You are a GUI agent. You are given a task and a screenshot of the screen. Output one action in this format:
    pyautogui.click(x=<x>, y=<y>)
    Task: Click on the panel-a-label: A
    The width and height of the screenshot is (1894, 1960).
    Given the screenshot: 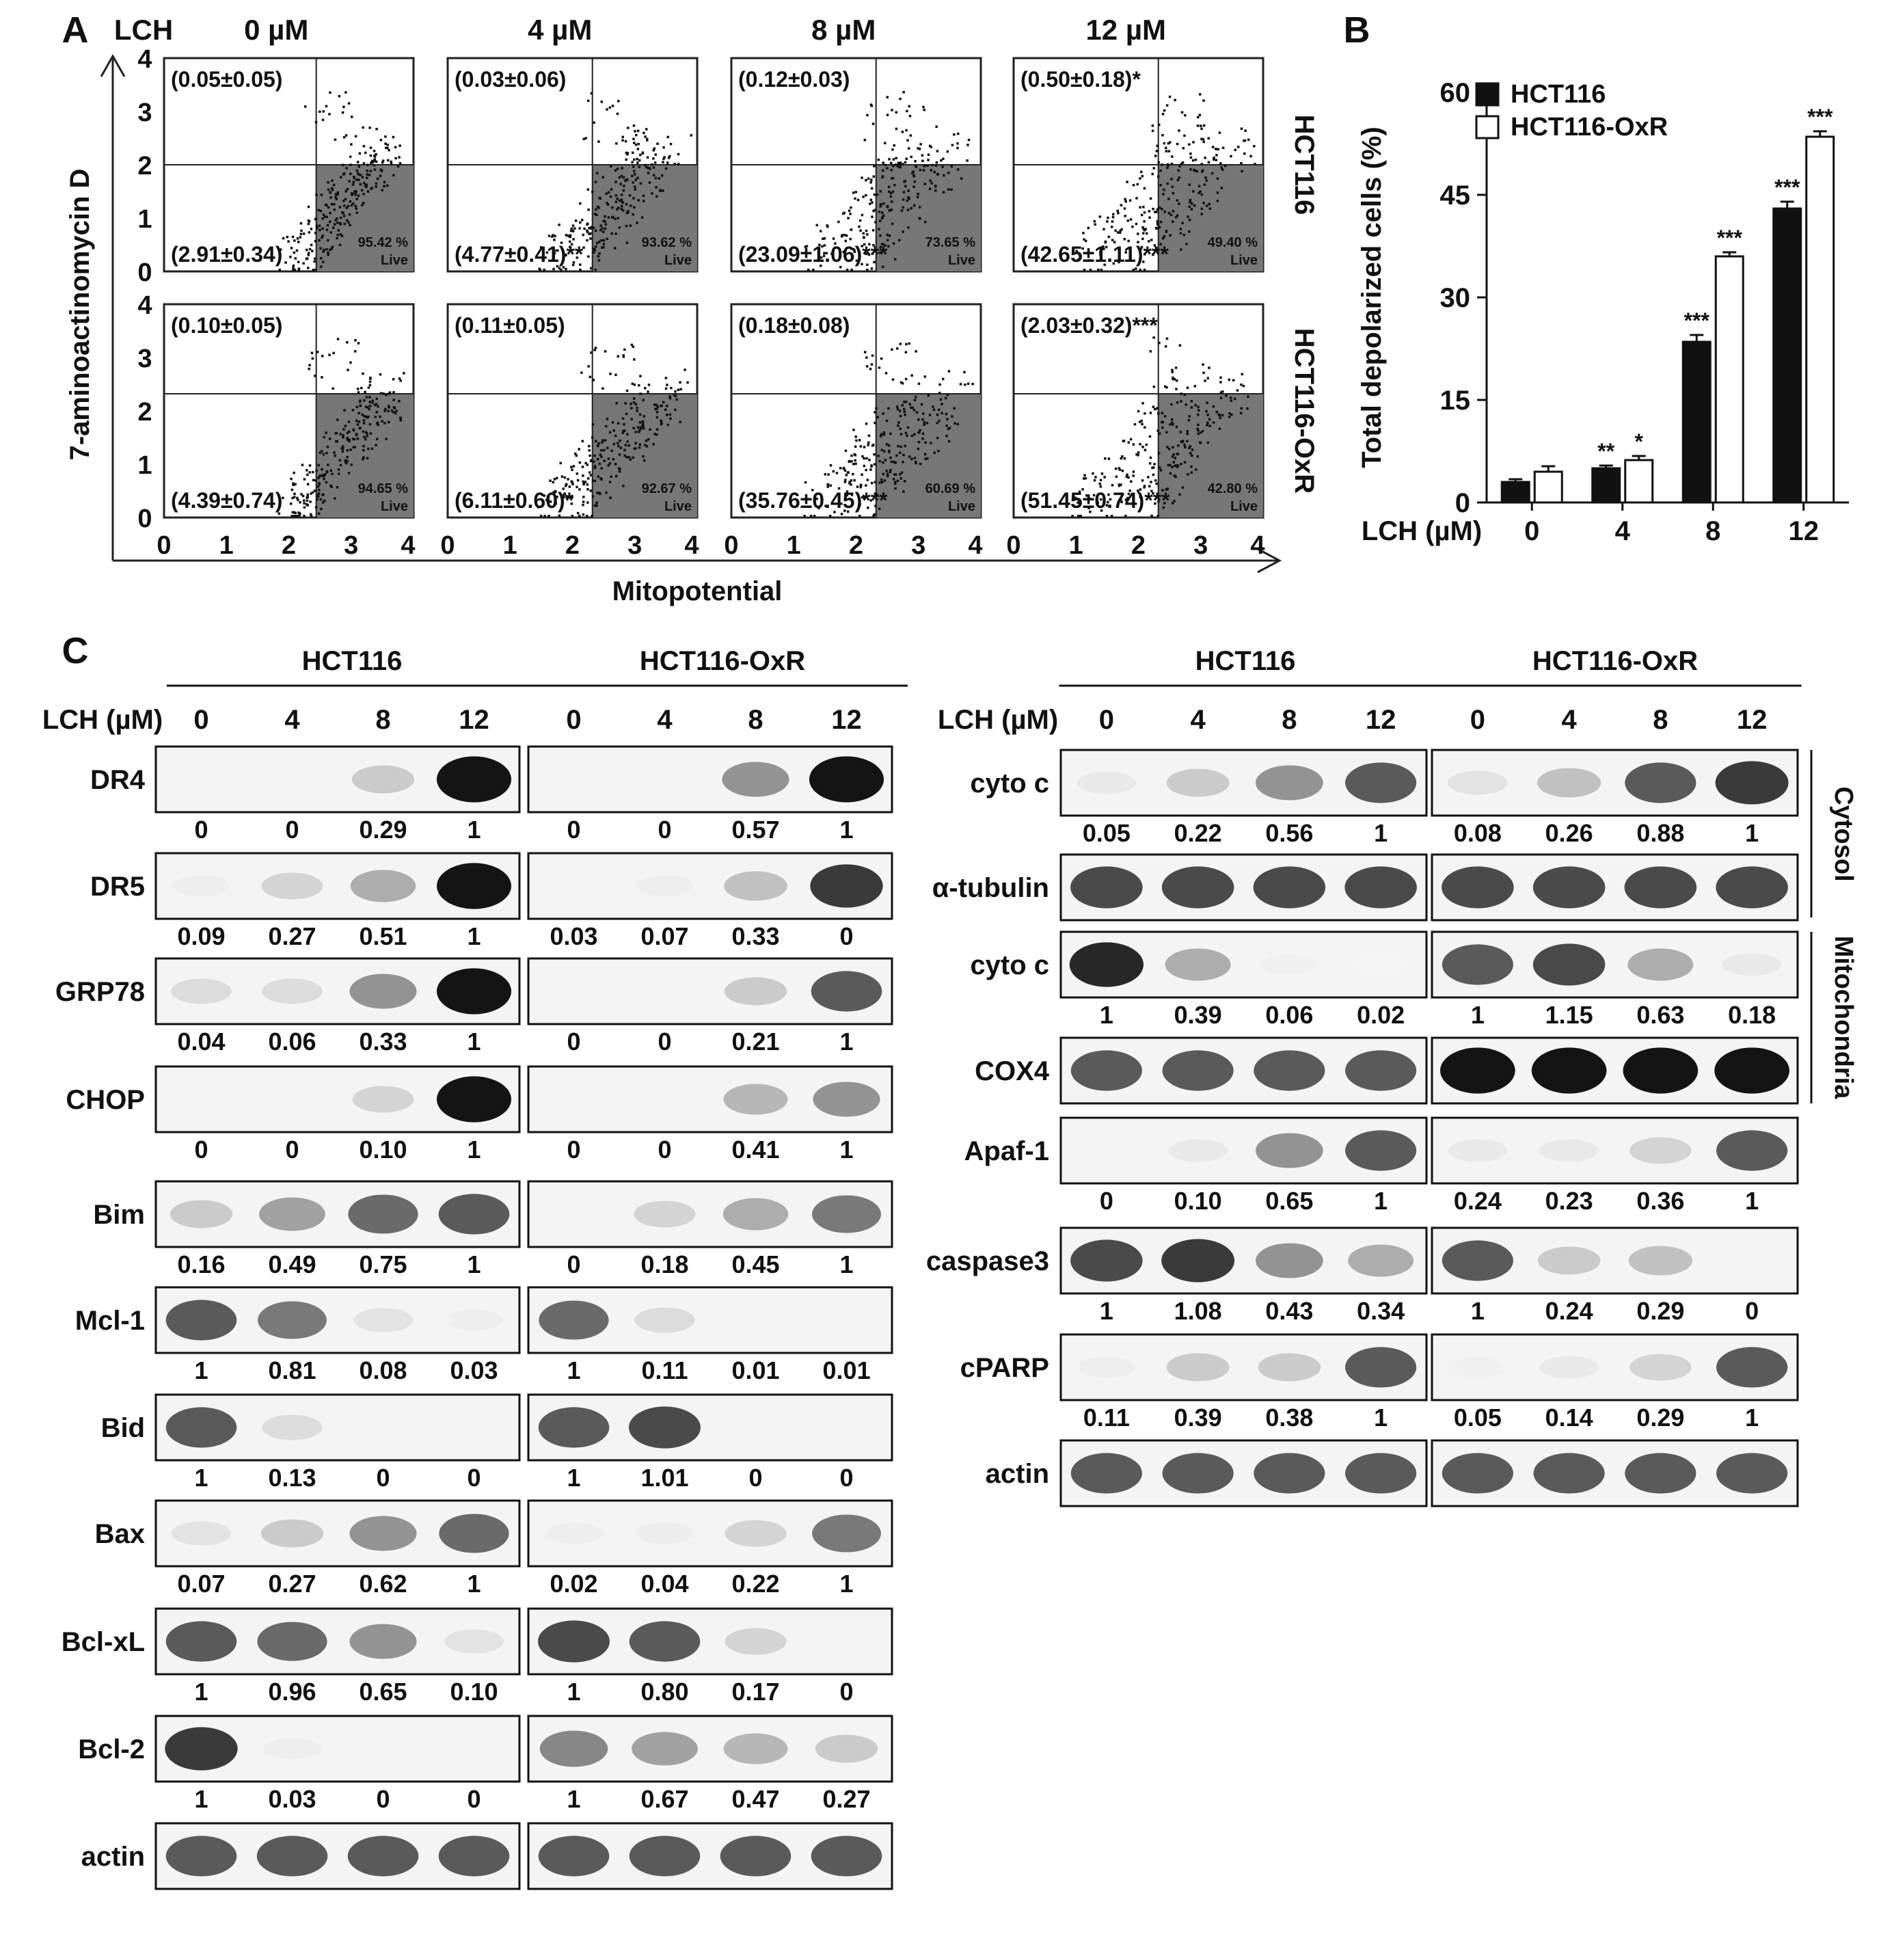 What is the action you would take?
    pyautogui.click(x=75, y=30)
    